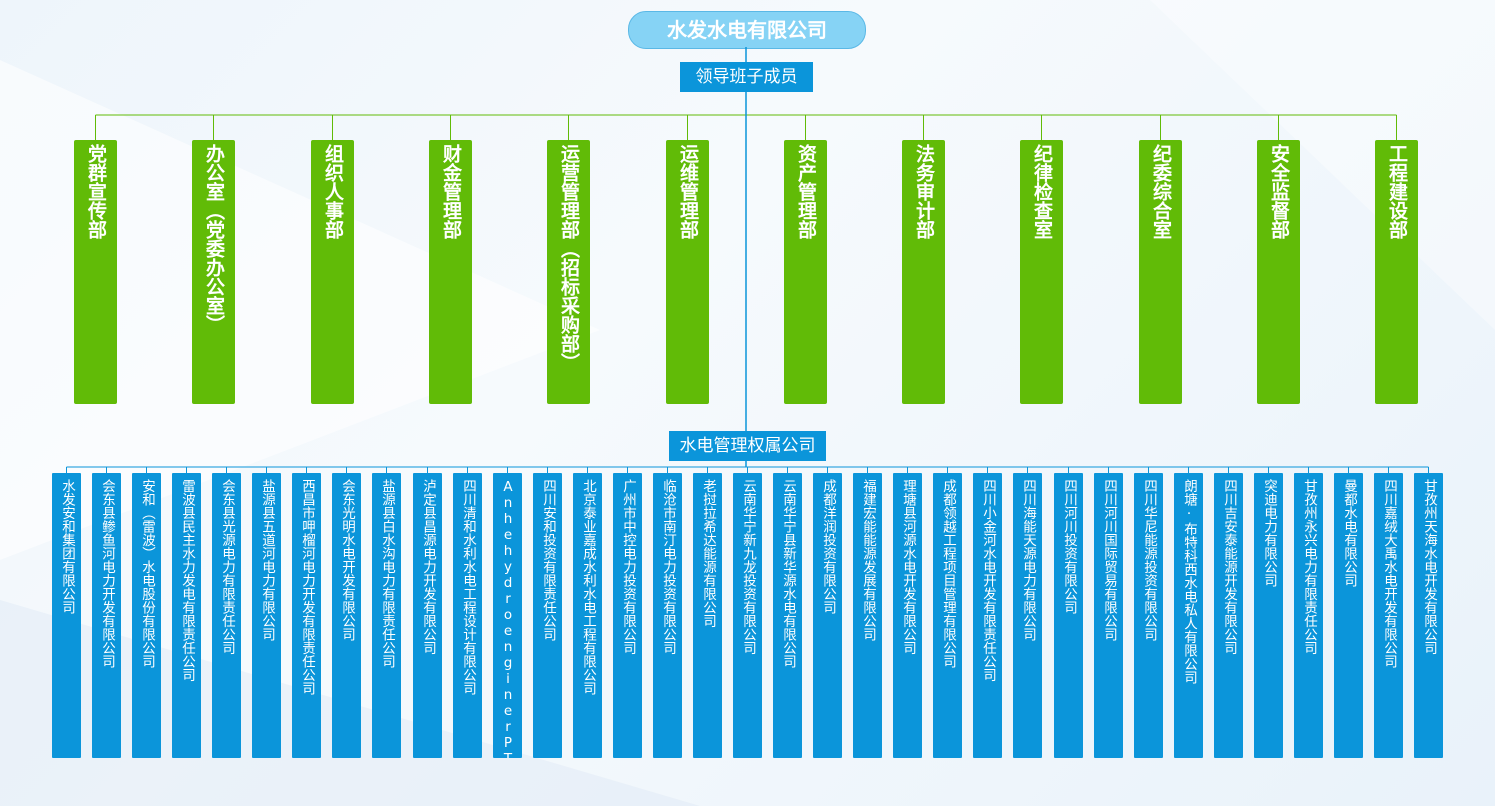 This screenshot has width=1495, height=806. I want to click on department-box: 安全监督部, so click(1278, 272).